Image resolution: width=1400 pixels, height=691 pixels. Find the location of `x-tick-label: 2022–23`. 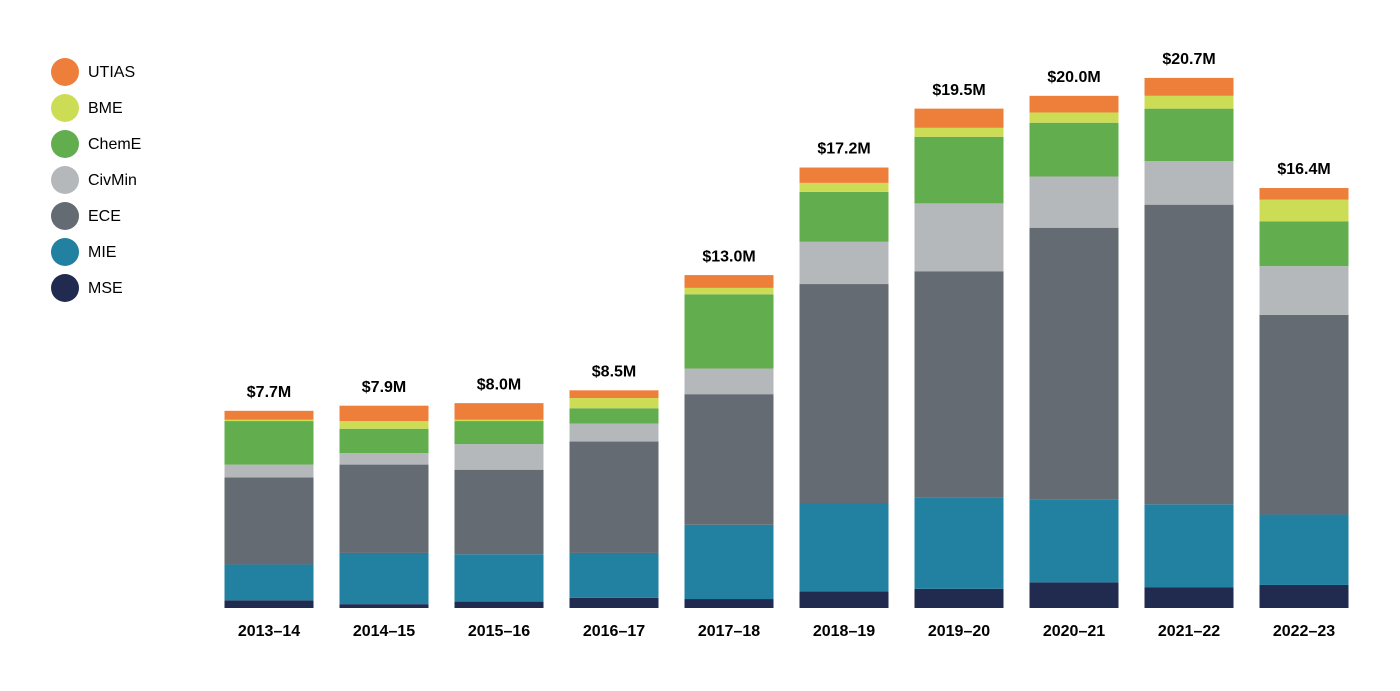

x-tick-label: 2022–23 is located at coordinates (1304, 631).